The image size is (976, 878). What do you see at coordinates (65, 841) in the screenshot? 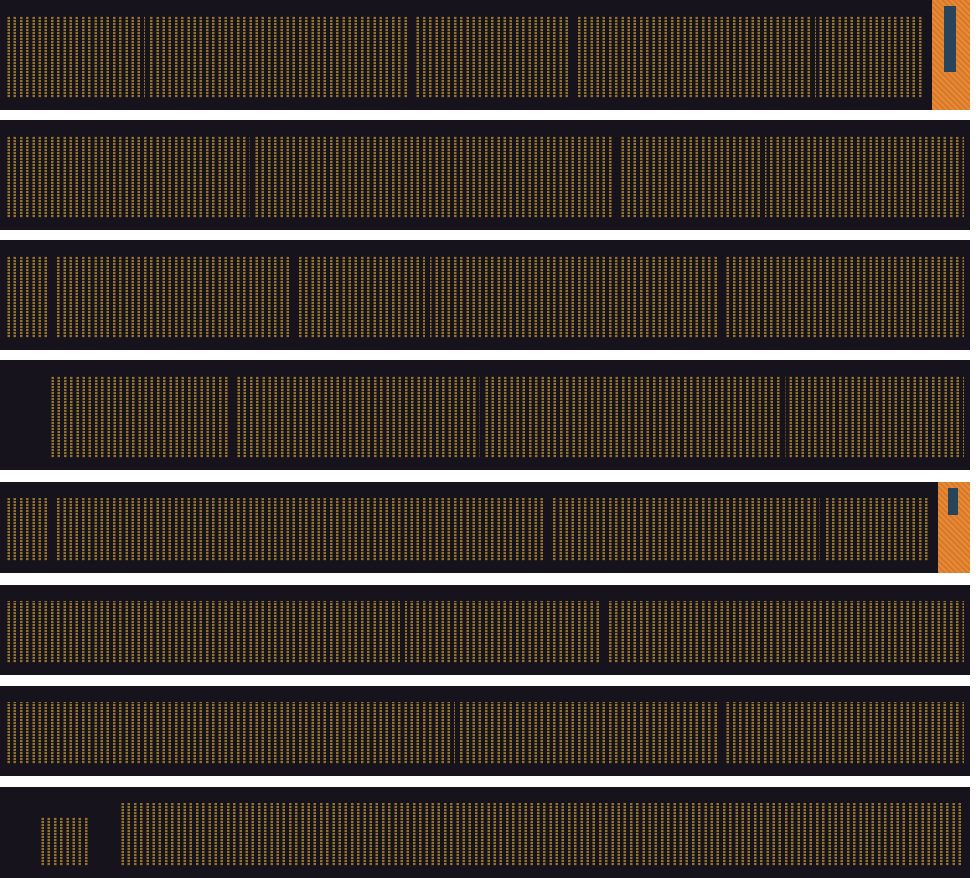
I see `colophon-columns` at bounding box center [65, 841].